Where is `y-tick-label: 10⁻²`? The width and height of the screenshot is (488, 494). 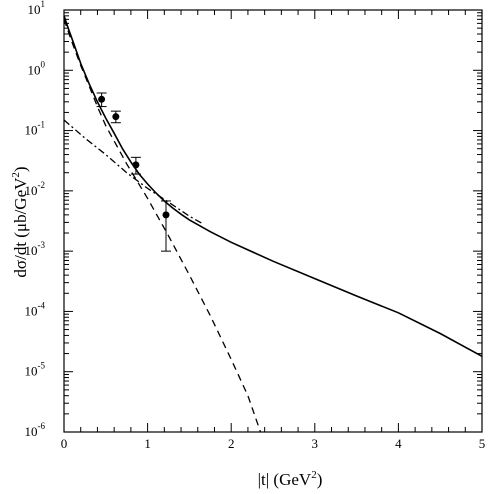 y-tick-label: 10⁻² is located at coordinates (35, 189).